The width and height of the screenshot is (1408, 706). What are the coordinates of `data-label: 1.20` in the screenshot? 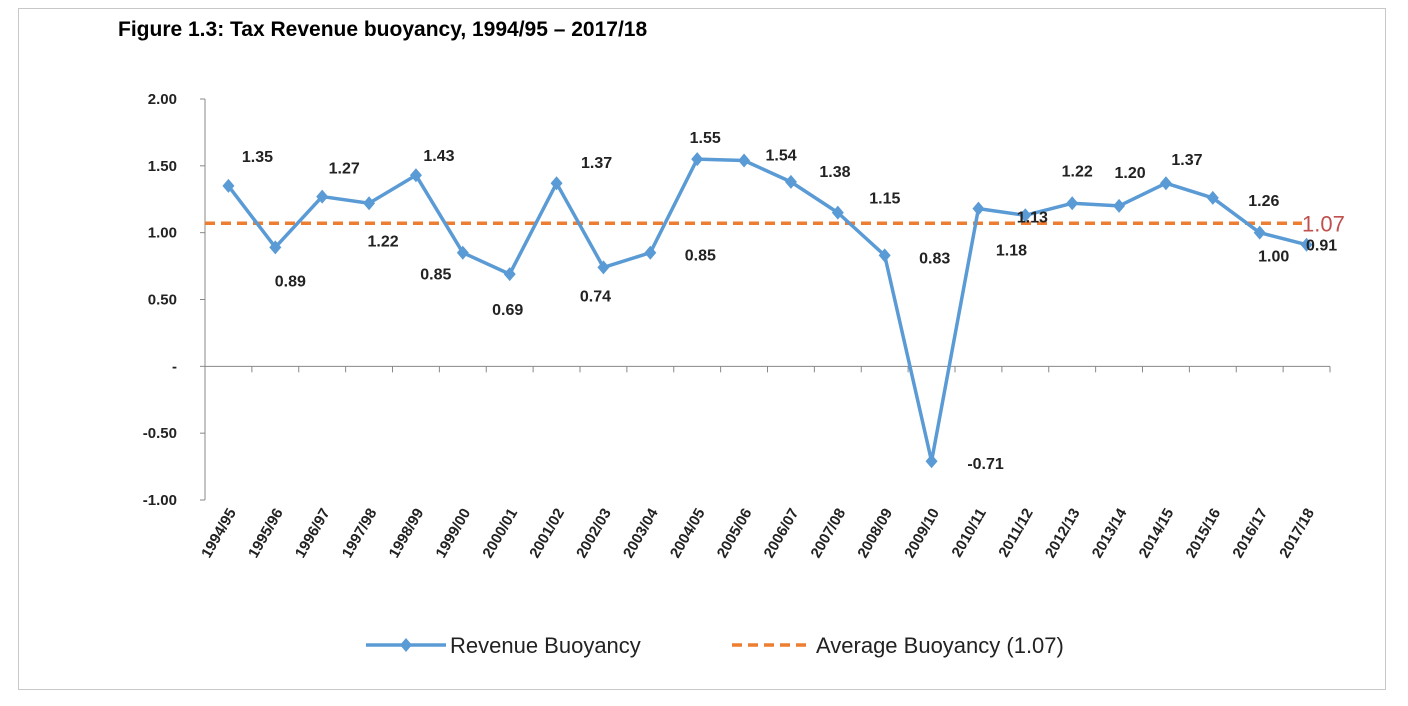 It's located at (1129, 173).